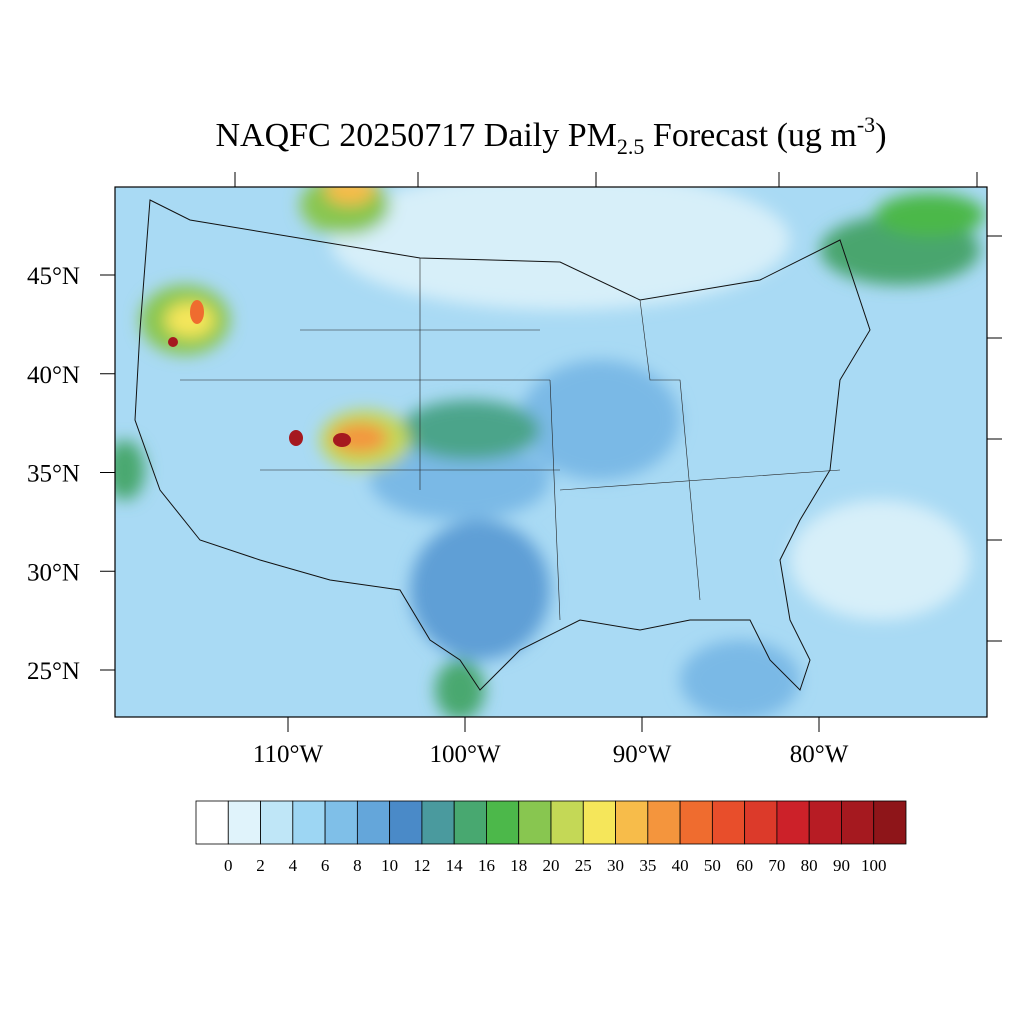  I want to click on lon-label: 90°W, so click(642, 754).